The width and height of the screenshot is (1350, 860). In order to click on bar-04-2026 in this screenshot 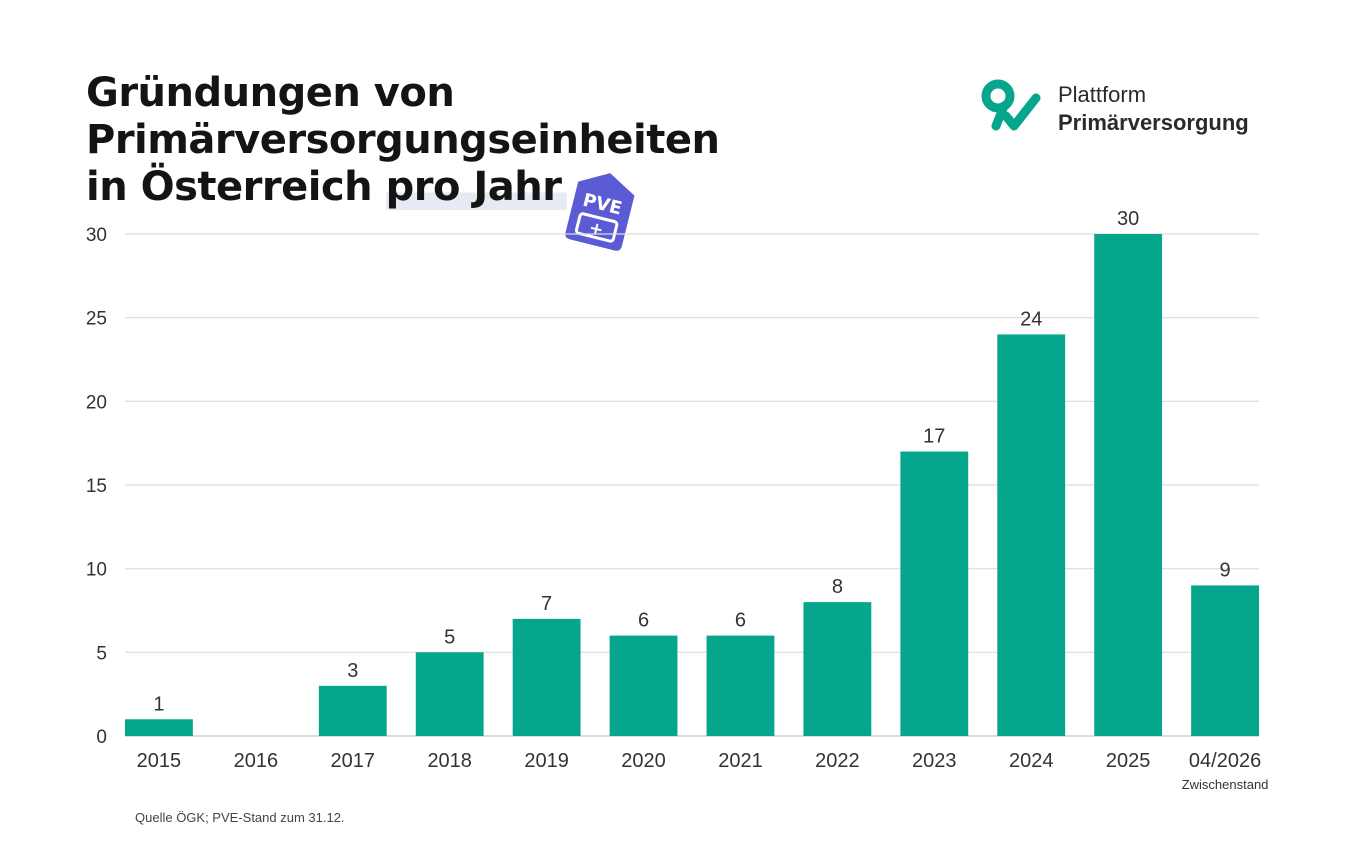, I will do `click(1225, 660)`.